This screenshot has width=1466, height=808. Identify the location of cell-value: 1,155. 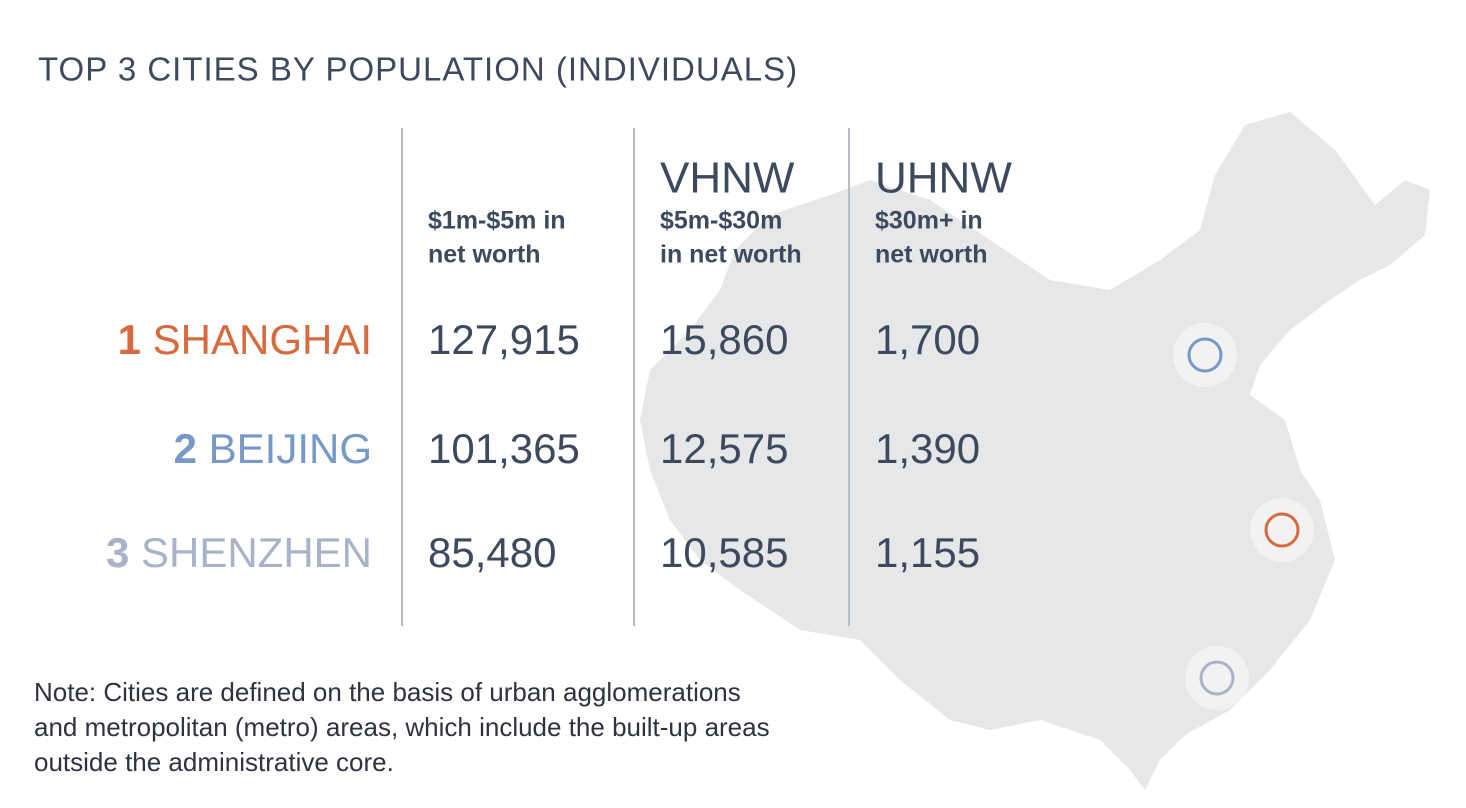
(927, 552).